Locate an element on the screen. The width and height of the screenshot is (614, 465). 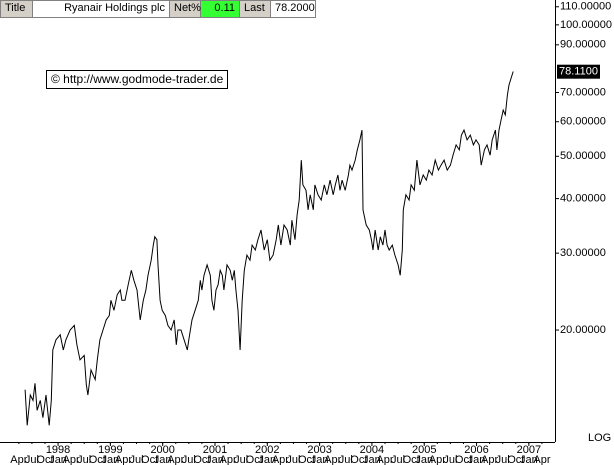
header-cell: Last is located at coordinates (255, 9).